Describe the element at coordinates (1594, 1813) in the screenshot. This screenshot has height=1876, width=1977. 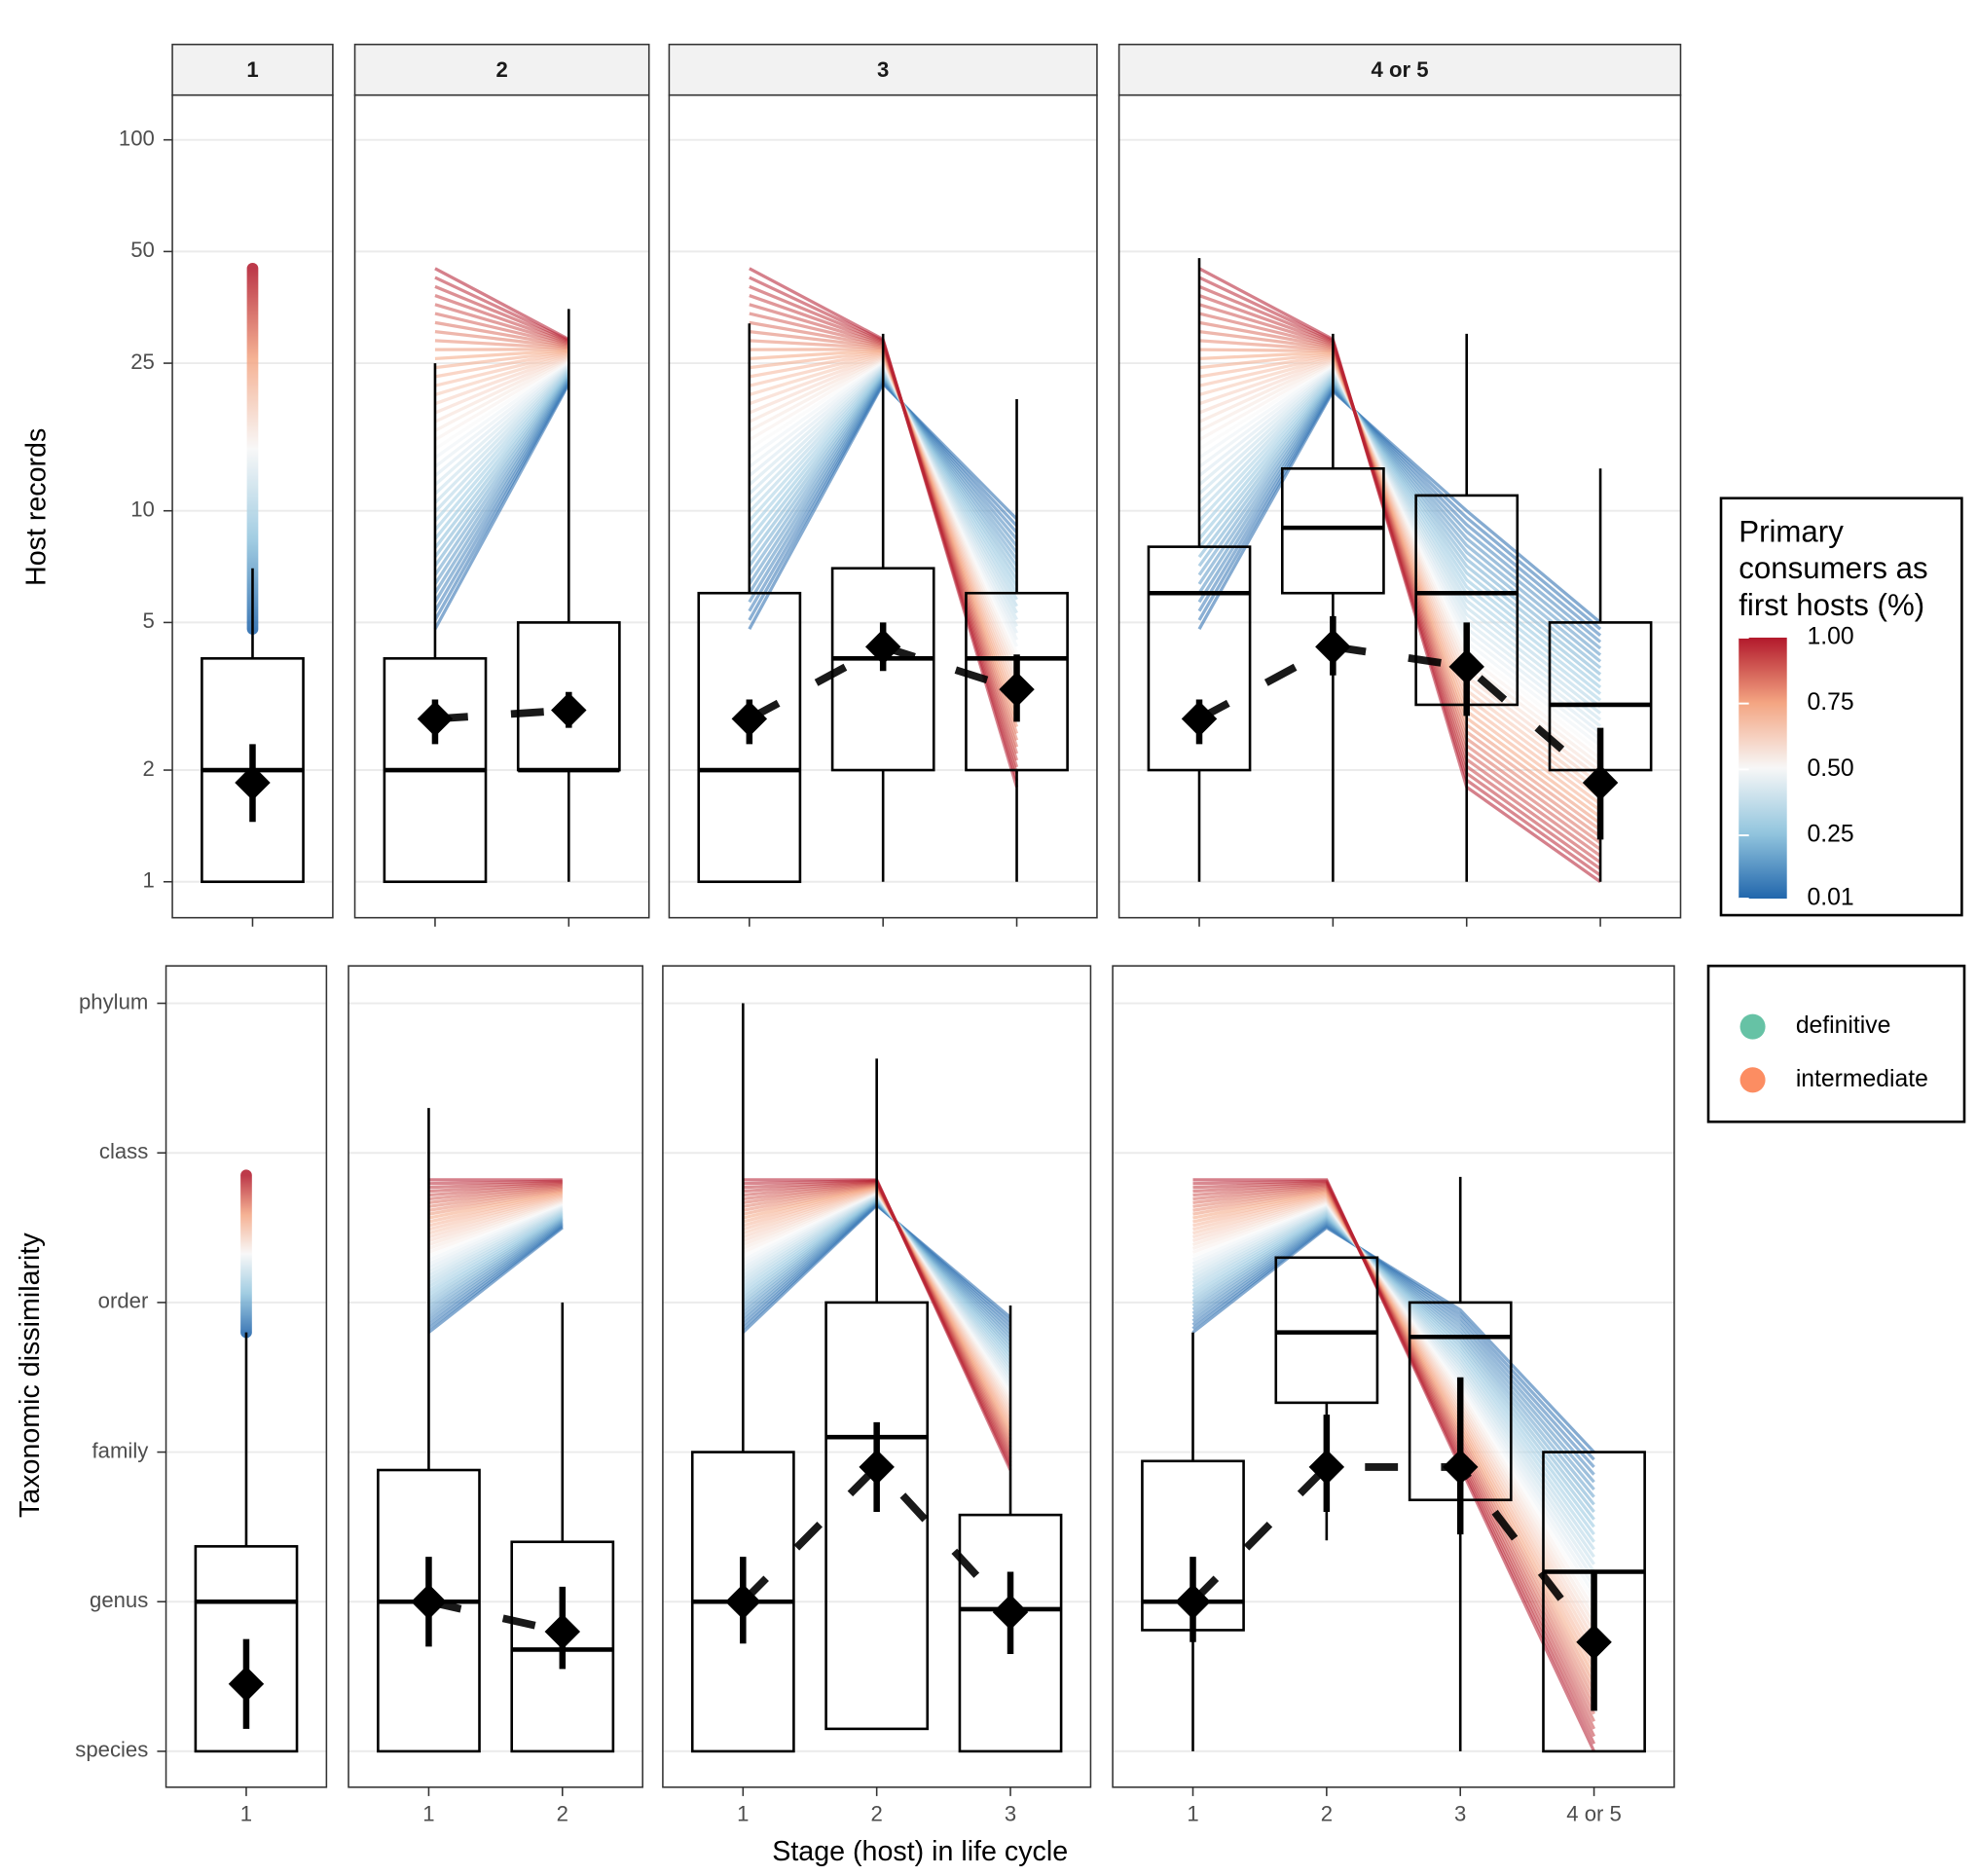
I see `x-tick-label: 4 or 5` at that location.